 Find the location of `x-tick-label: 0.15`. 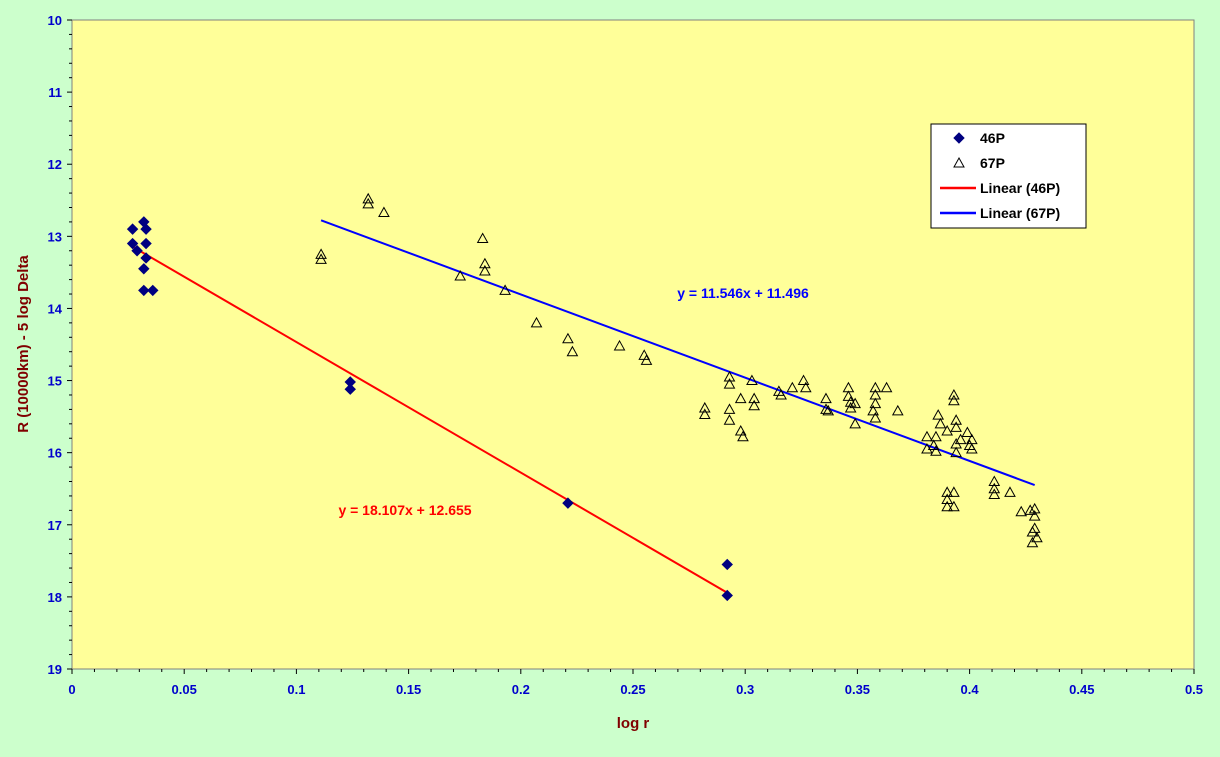

x-tick-label: 0.15 is located at coordinates (408, 689).